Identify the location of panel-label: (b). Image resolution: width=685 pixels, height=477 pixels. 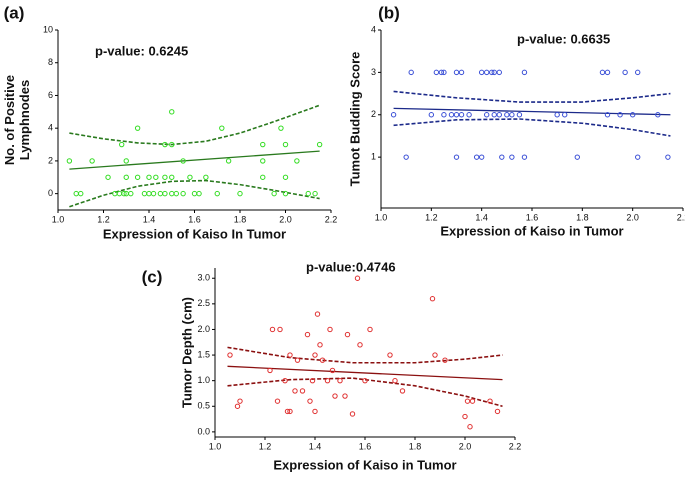
(389, 12).